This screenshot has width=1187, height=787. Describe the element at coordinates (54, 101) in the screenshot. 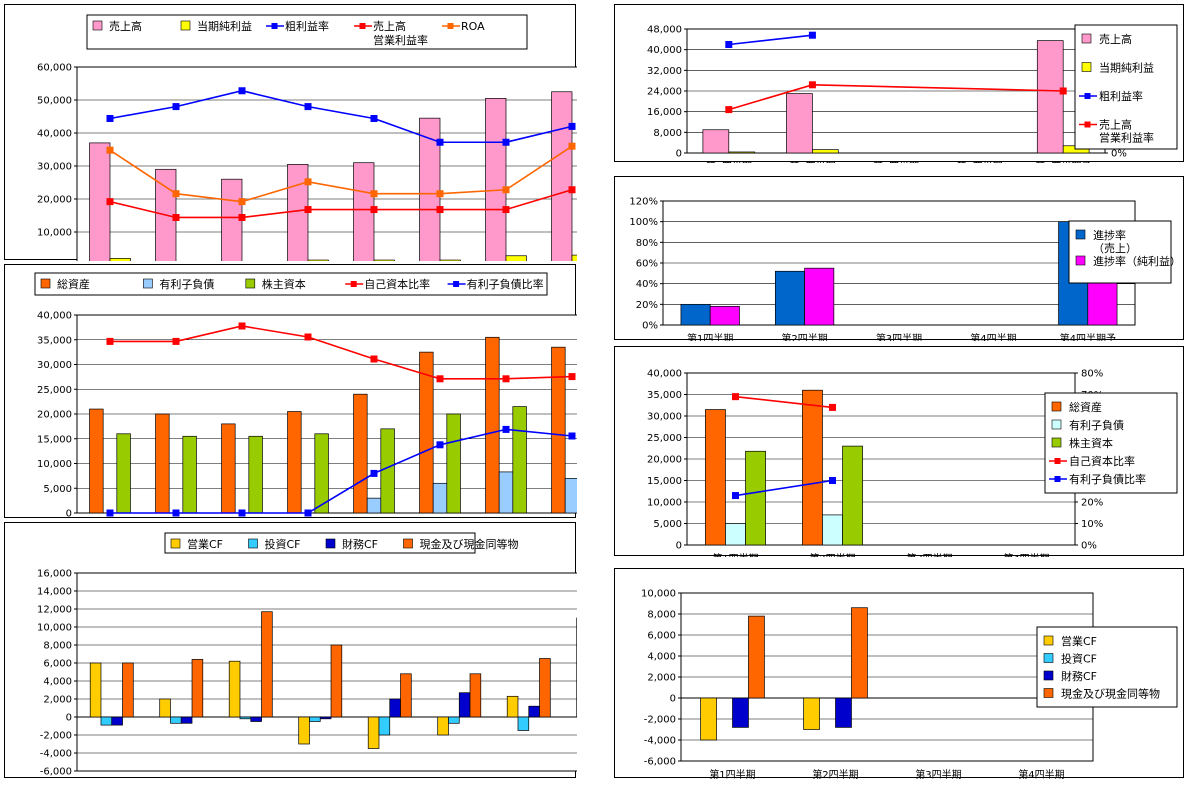

I see `y-tick-label: 50,000` at that location.